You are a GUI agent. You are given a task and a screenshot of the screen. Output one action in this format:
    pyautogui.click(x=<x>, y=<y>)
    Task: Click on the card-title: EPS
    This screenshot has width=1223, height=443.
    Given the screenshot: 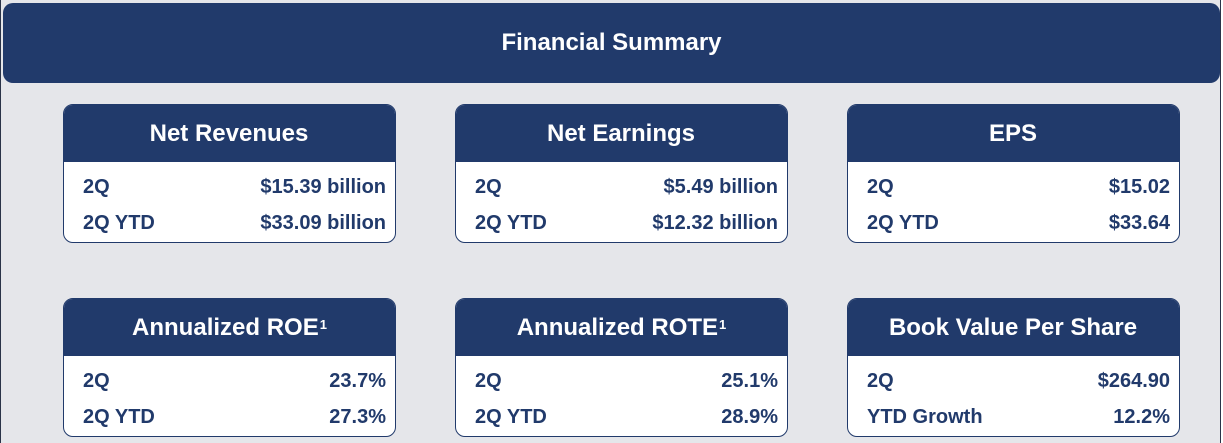 What is the action you would take?
    pyautogui.click(x=1013, y=133)
    